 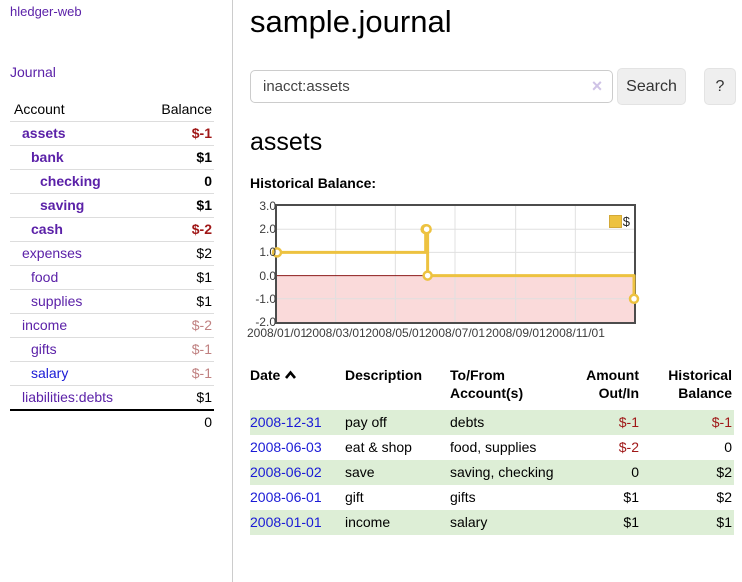 What do you see at coordinates (68, 397) in the screenshot?
I see `account-link-liabilities-debts: liabilities:debts` at bounding box center [68, 397].